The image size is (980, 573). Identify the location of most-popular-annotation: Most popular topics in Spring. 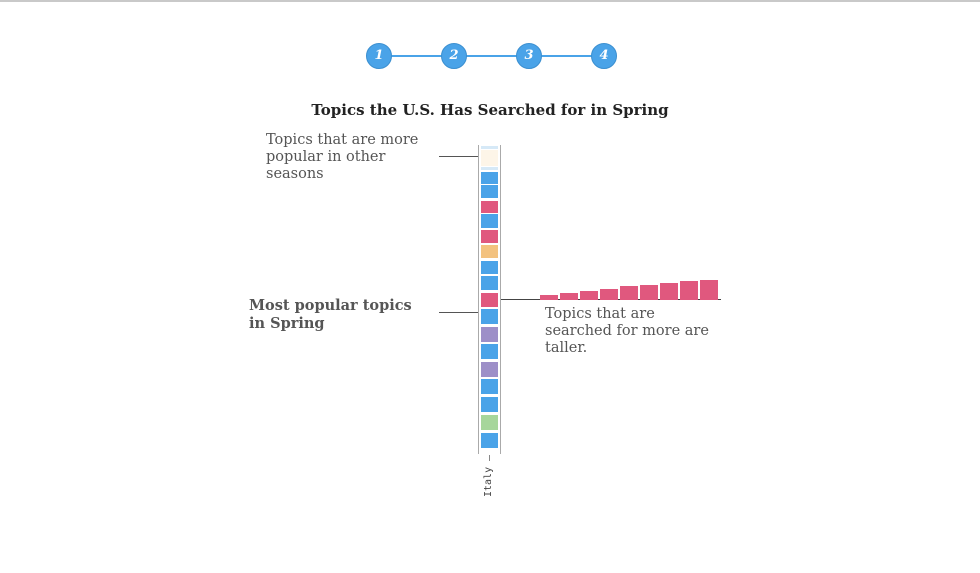
(330, 314).